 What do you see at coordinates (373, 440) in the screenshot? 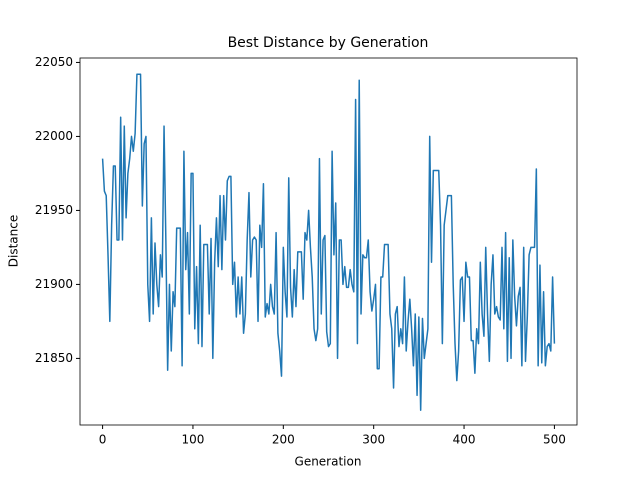
I see `x-tick-label: 300` at bounding box center [373, 440].